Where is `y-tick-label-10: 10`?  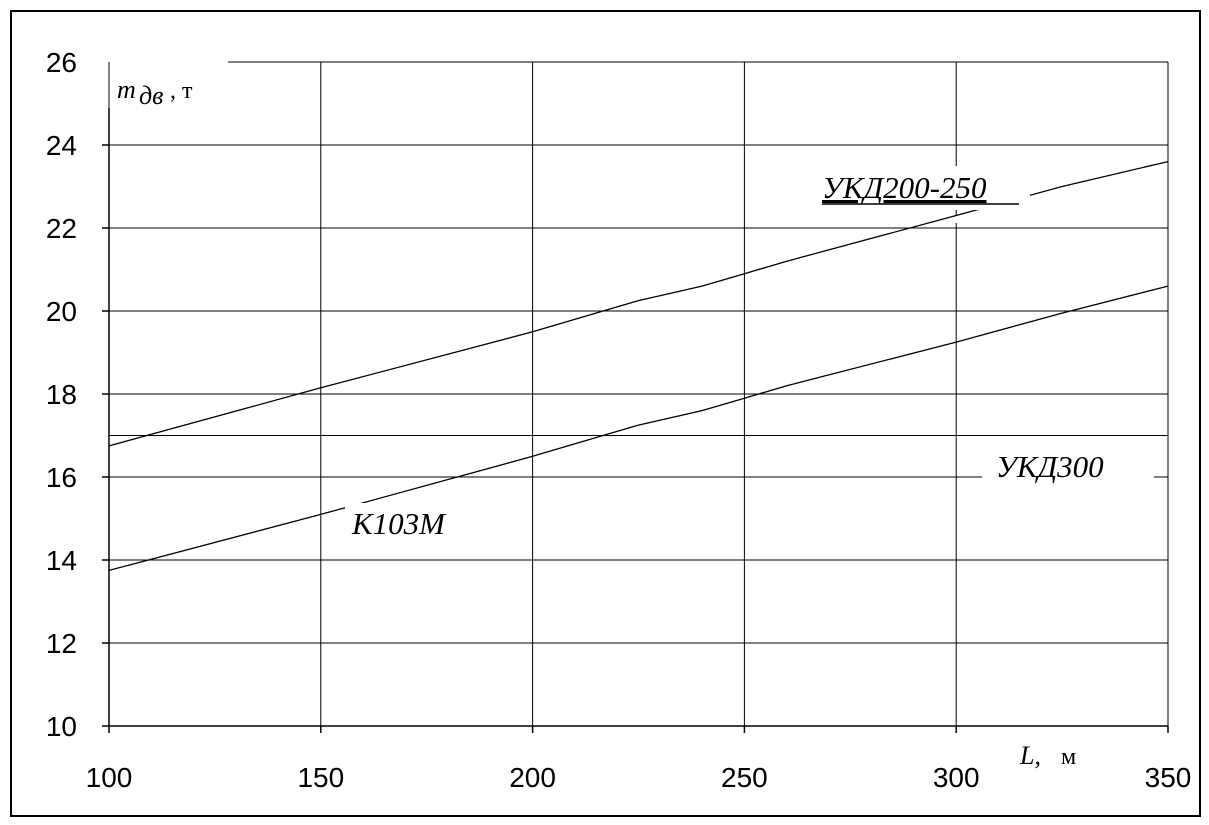 y-tick-label-10: 10 is located at coordinates (61, 726).